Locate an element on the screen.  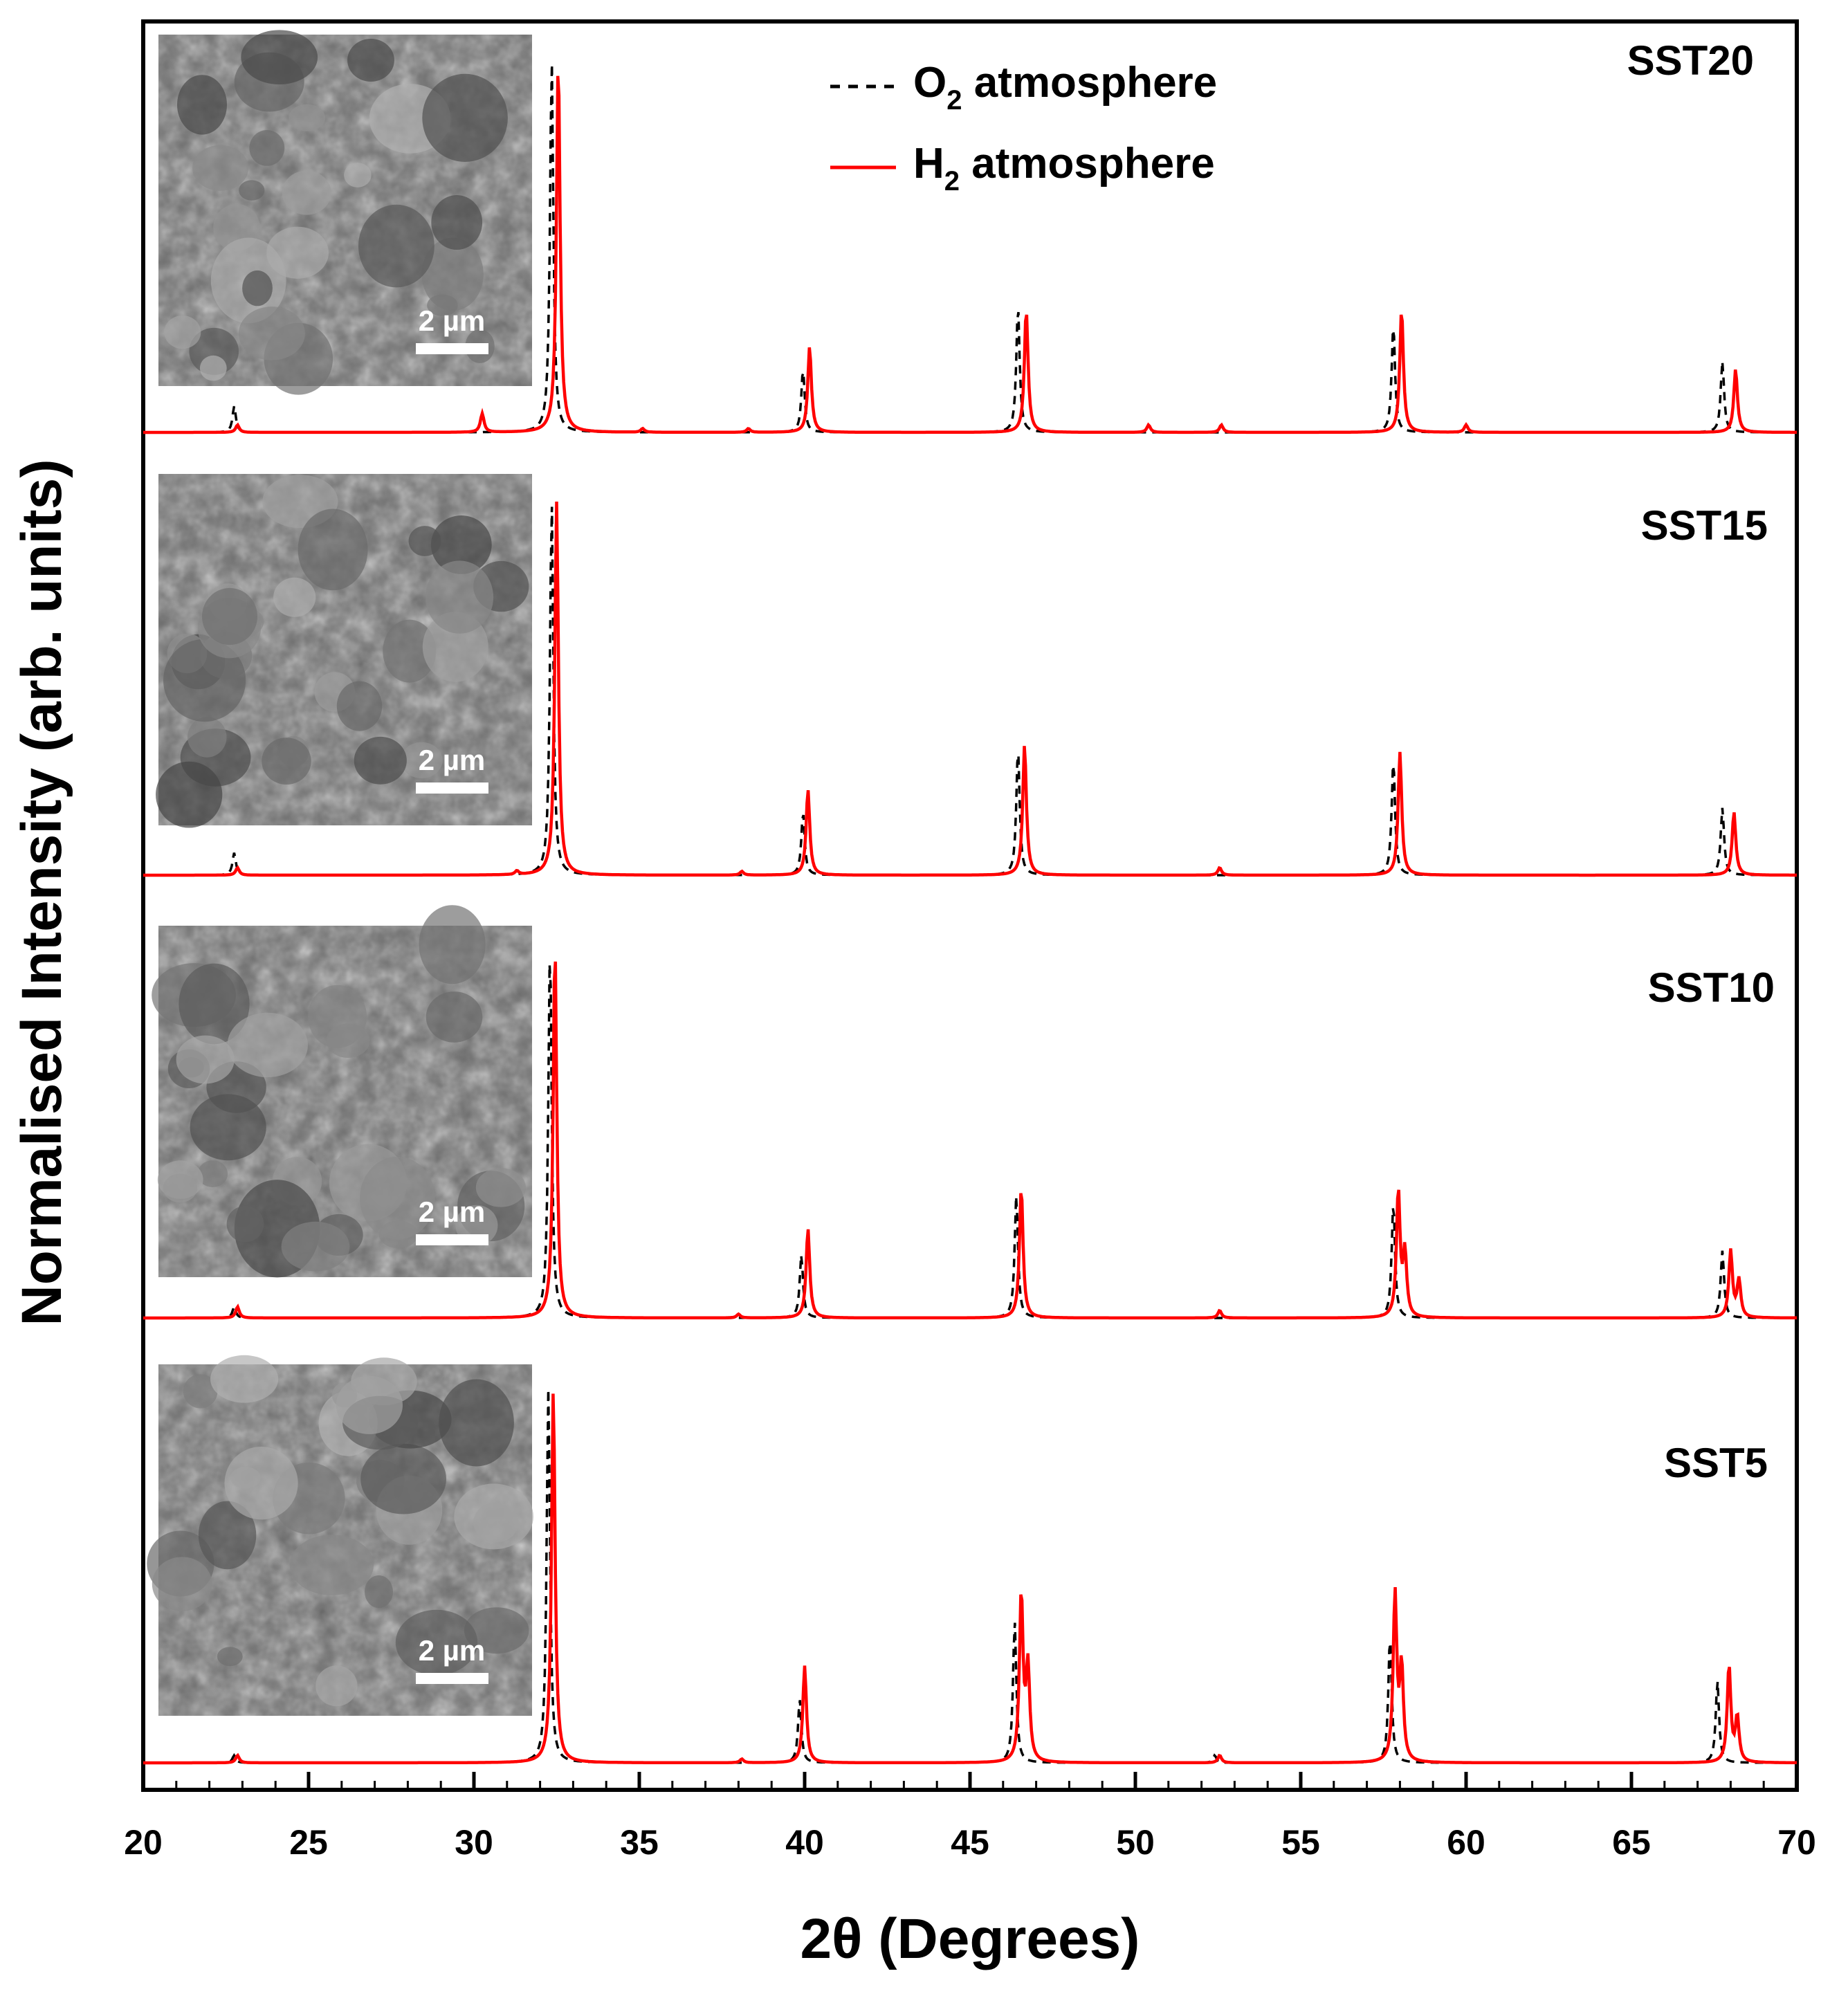
x-tick-label: 45 is located at coordinates (970, 1842).